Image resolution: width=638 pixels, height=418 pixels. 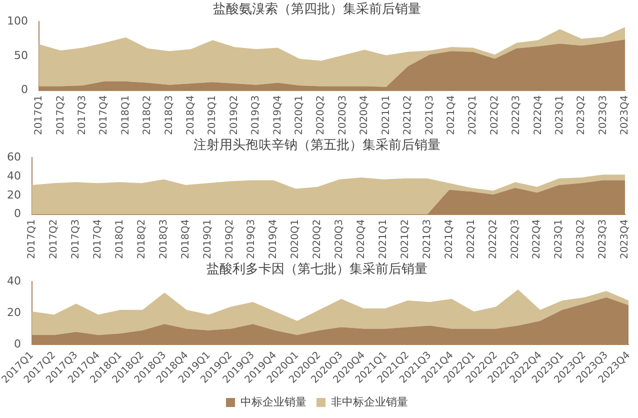 What do you see at coordinates (17, 21) in the screenshot?
I see `y-tick-label: 100` at bounding box center [17, 21].